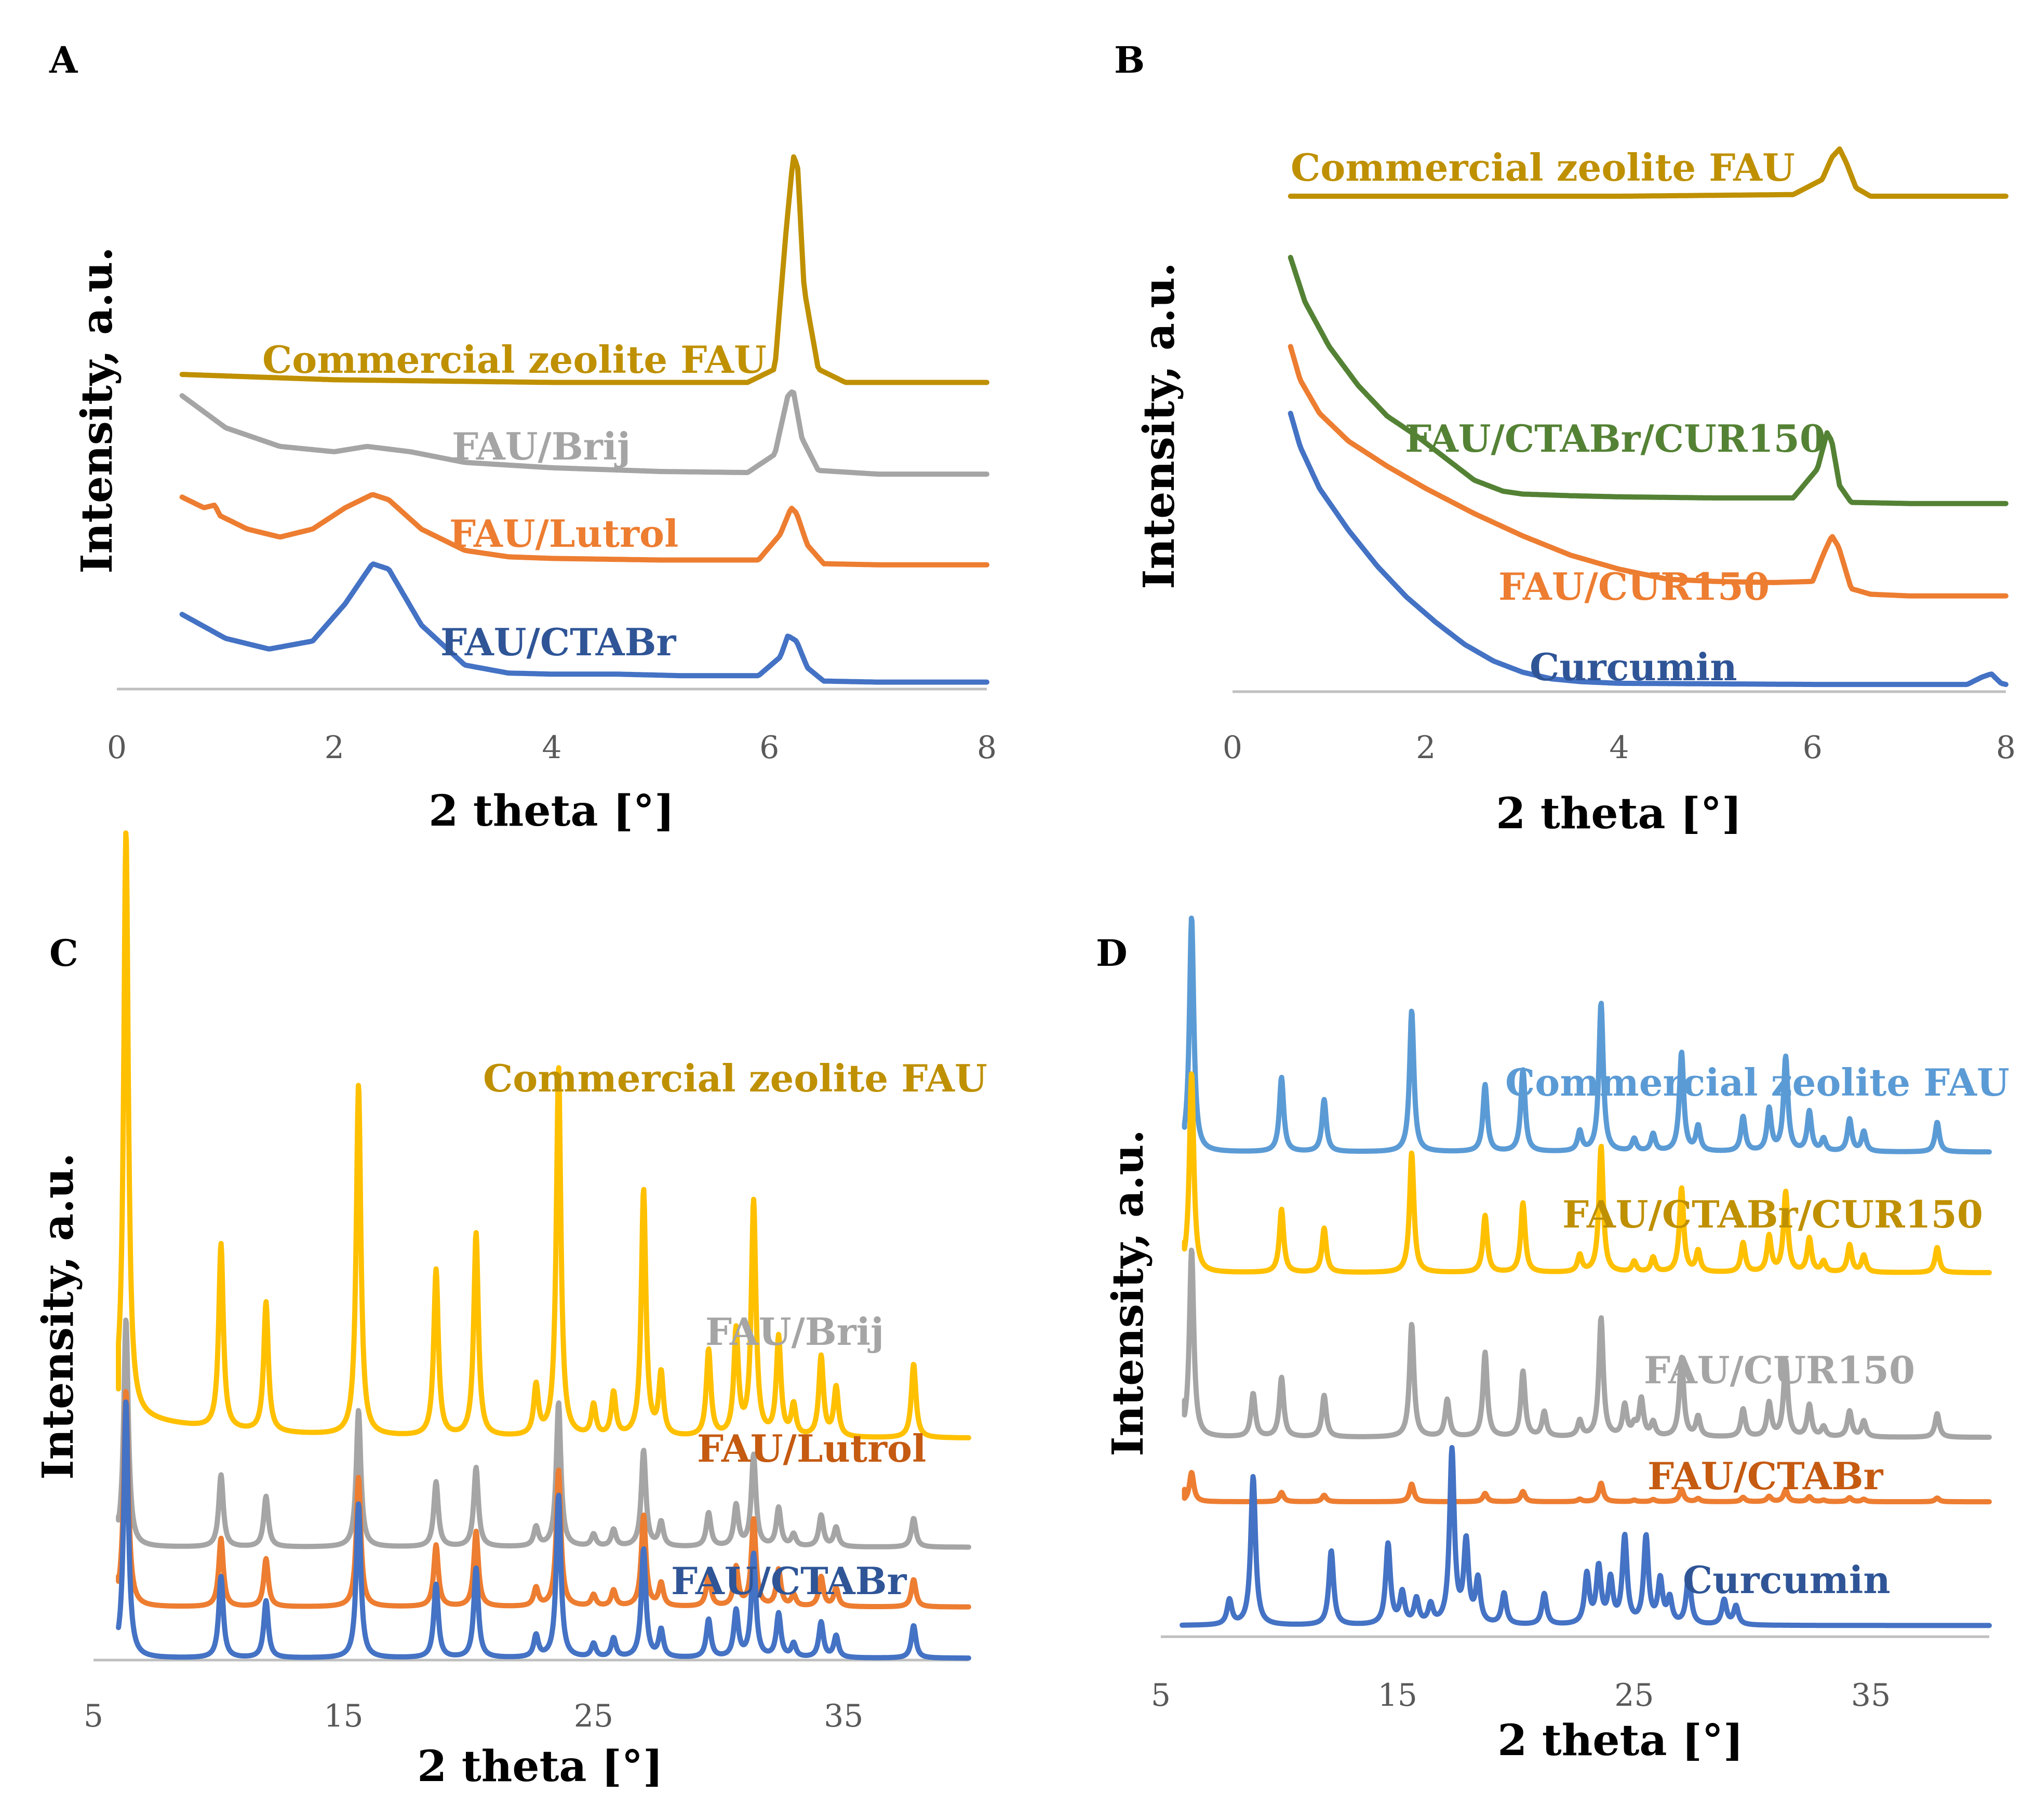 The image size is (2036, 1820). Describe the element at coordinates (58, 1316) in the screenshot. I see `y-axis-title-c: Intensity, a.u.` at that location.